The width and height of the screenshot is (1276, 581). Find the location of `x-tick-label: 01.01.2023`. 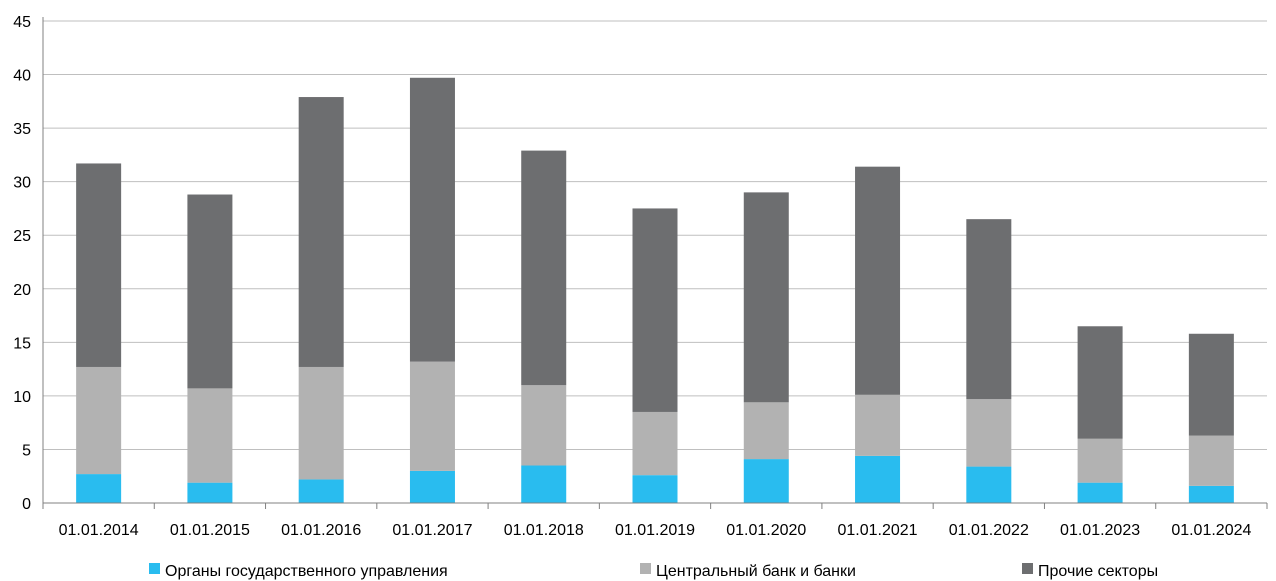

x-tick-label: 01.01.2023 is located at coordinates (1100, 530).